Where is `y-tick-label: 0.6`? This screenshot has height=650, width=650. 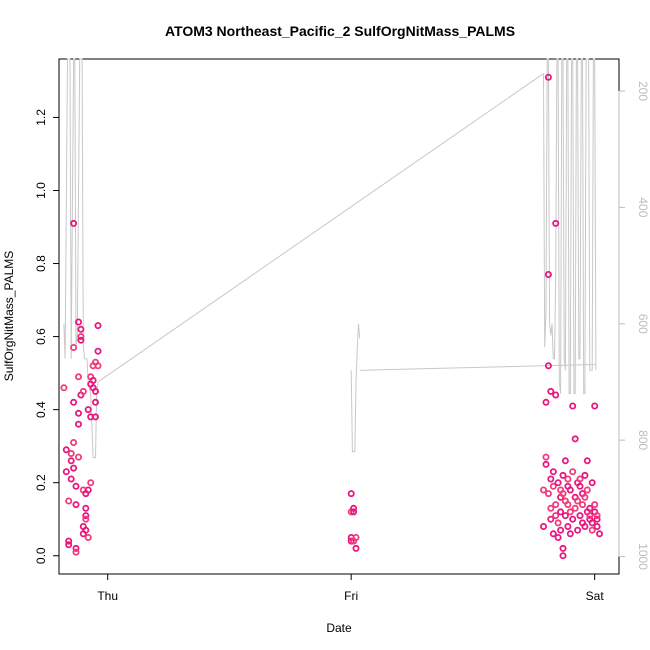
y-tick-label: 0.6 is located at coordinates (41, 336).